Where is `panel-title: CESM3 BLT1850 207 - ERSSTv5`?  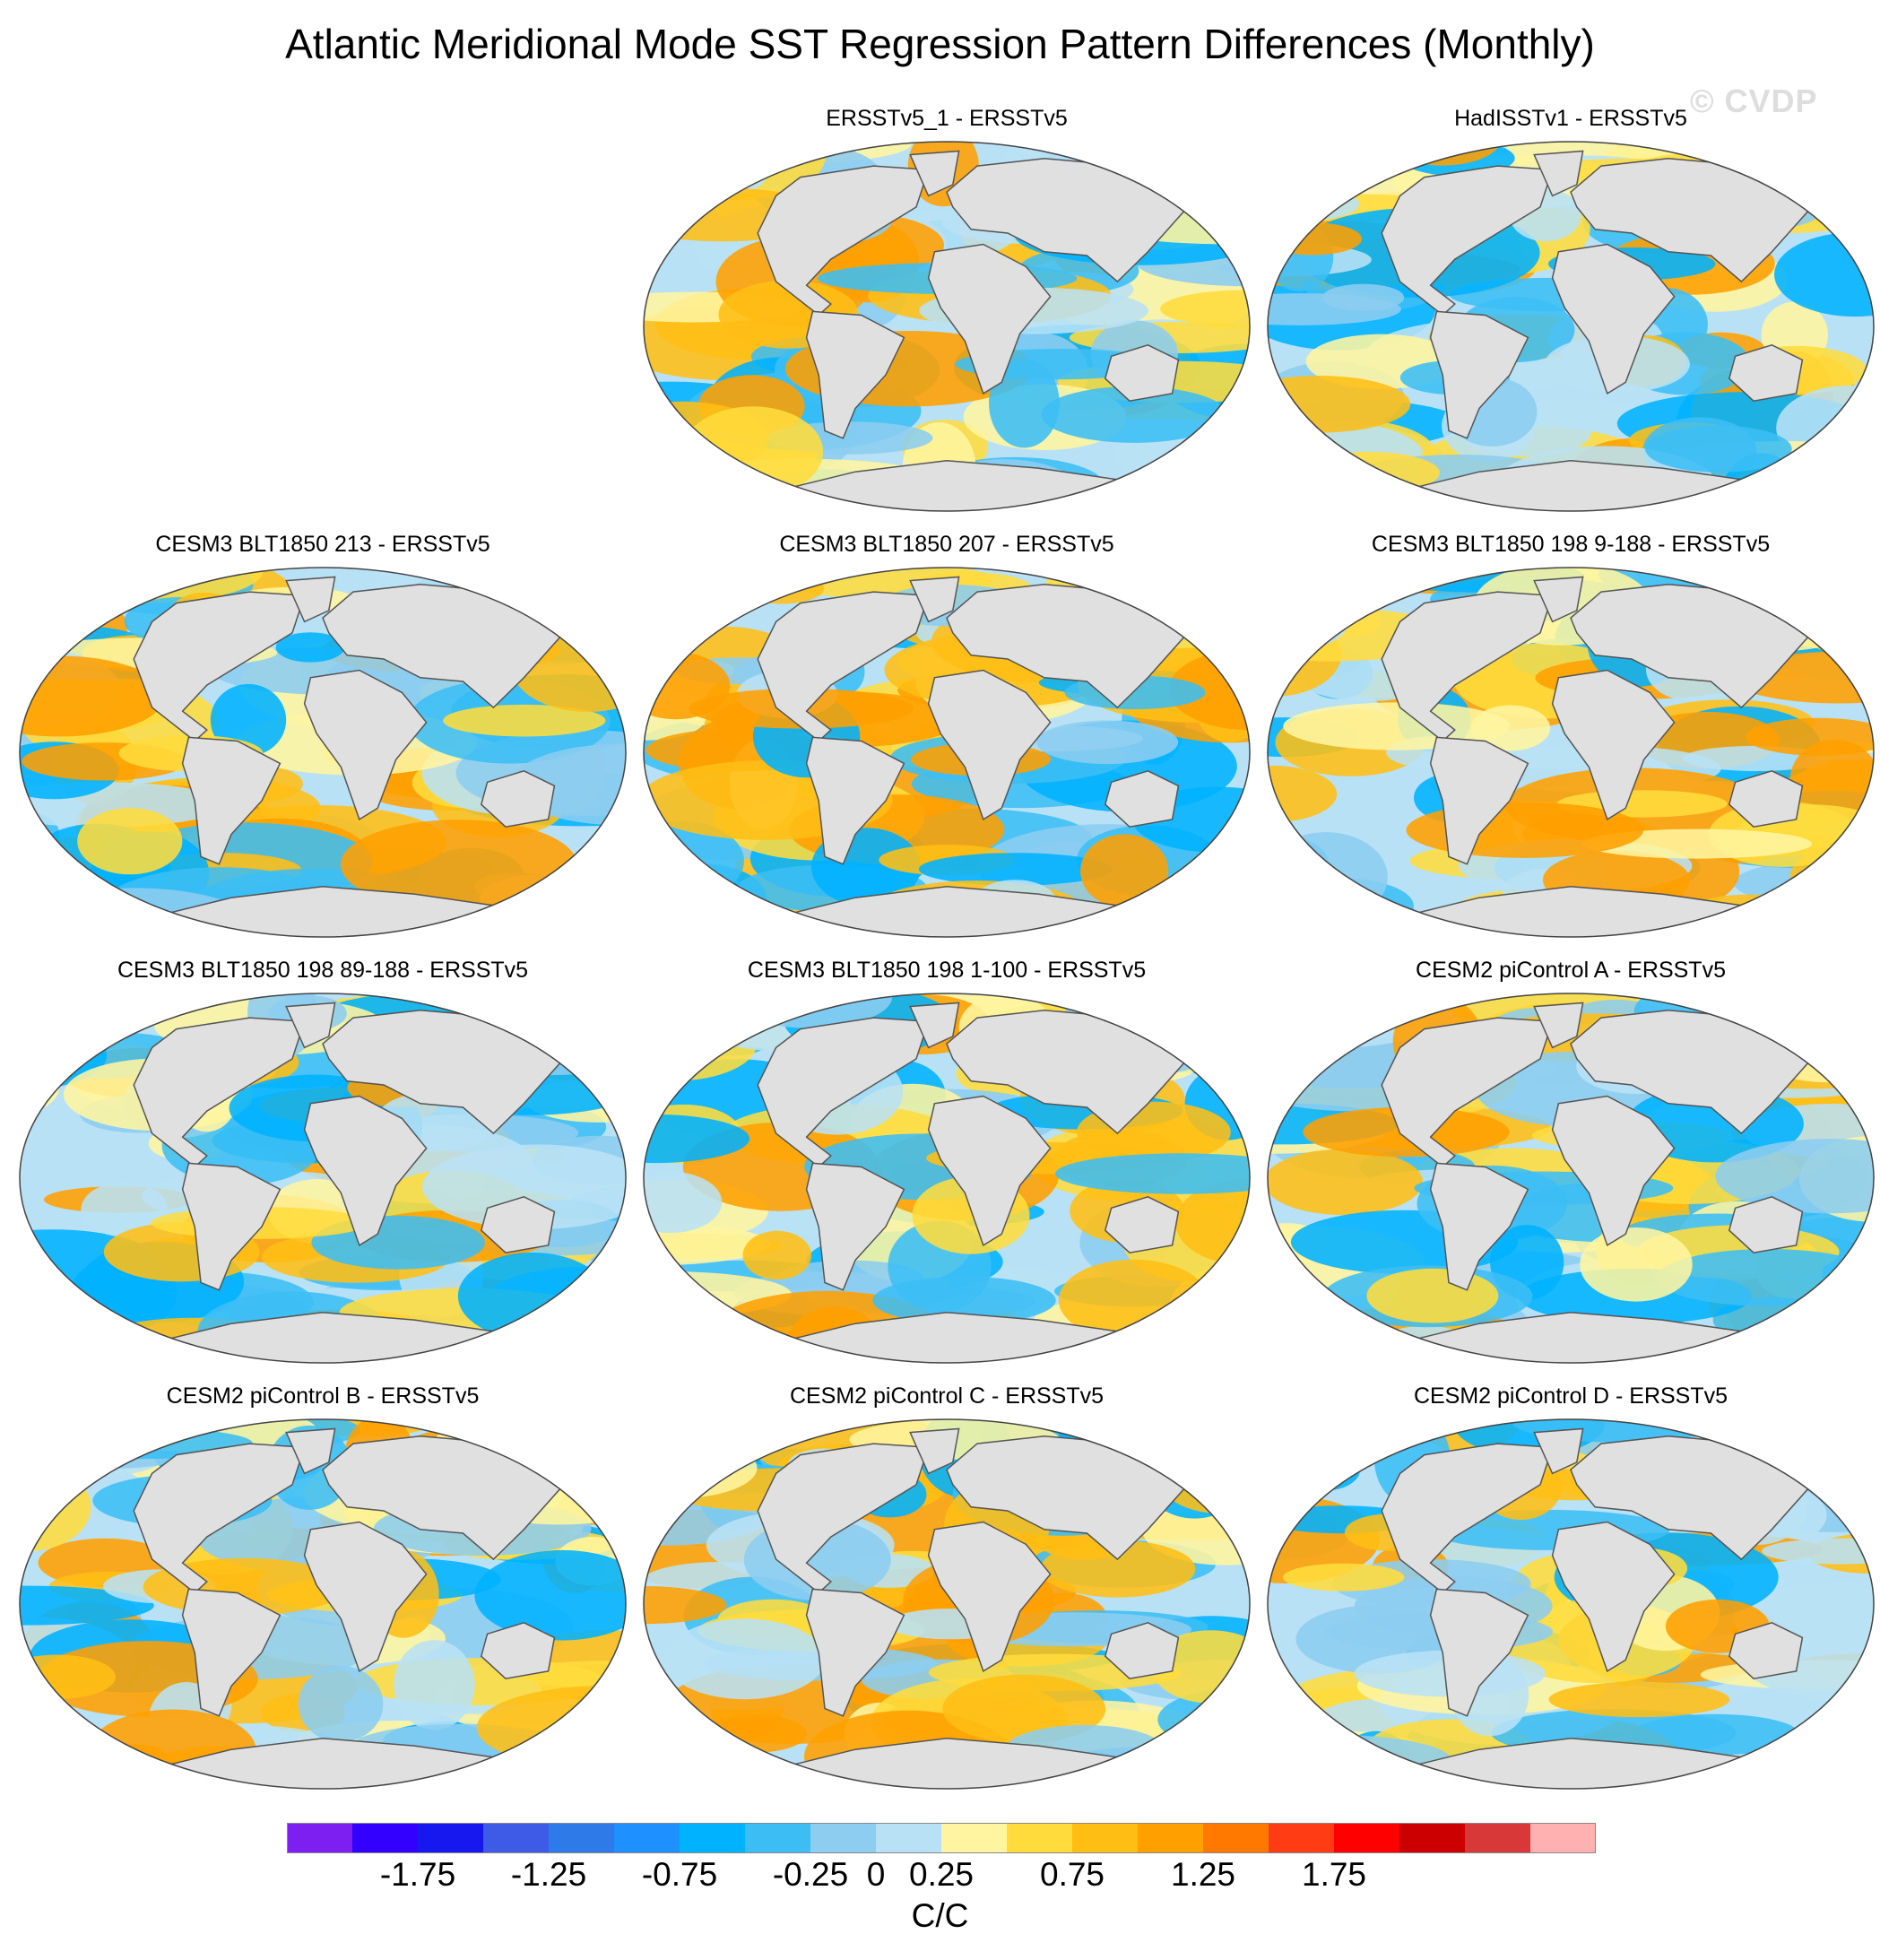
panel-title: CESM3 BLT1850 207 - ERSSTv5 is located at coordinates (946, 544).